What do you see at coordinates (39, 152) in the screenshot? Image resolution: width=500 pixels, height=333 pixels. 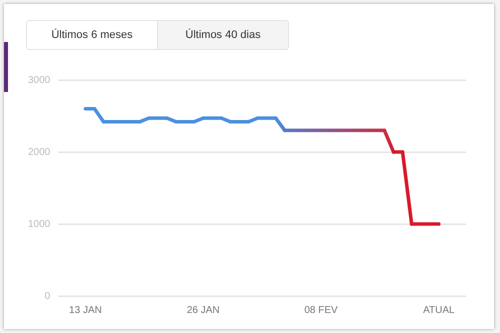 I see `y-tick-label: 2000` at bounding box center [39, 152].